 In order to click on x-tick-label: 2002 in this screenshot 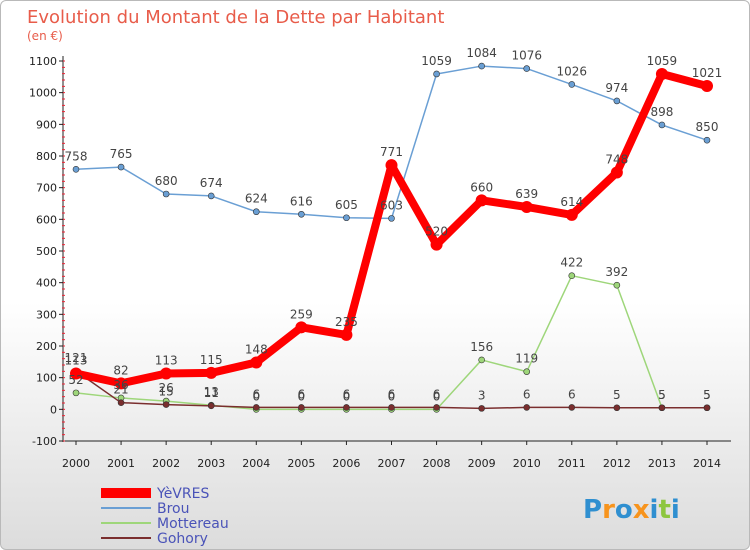, I will do `click(166, 463)`.